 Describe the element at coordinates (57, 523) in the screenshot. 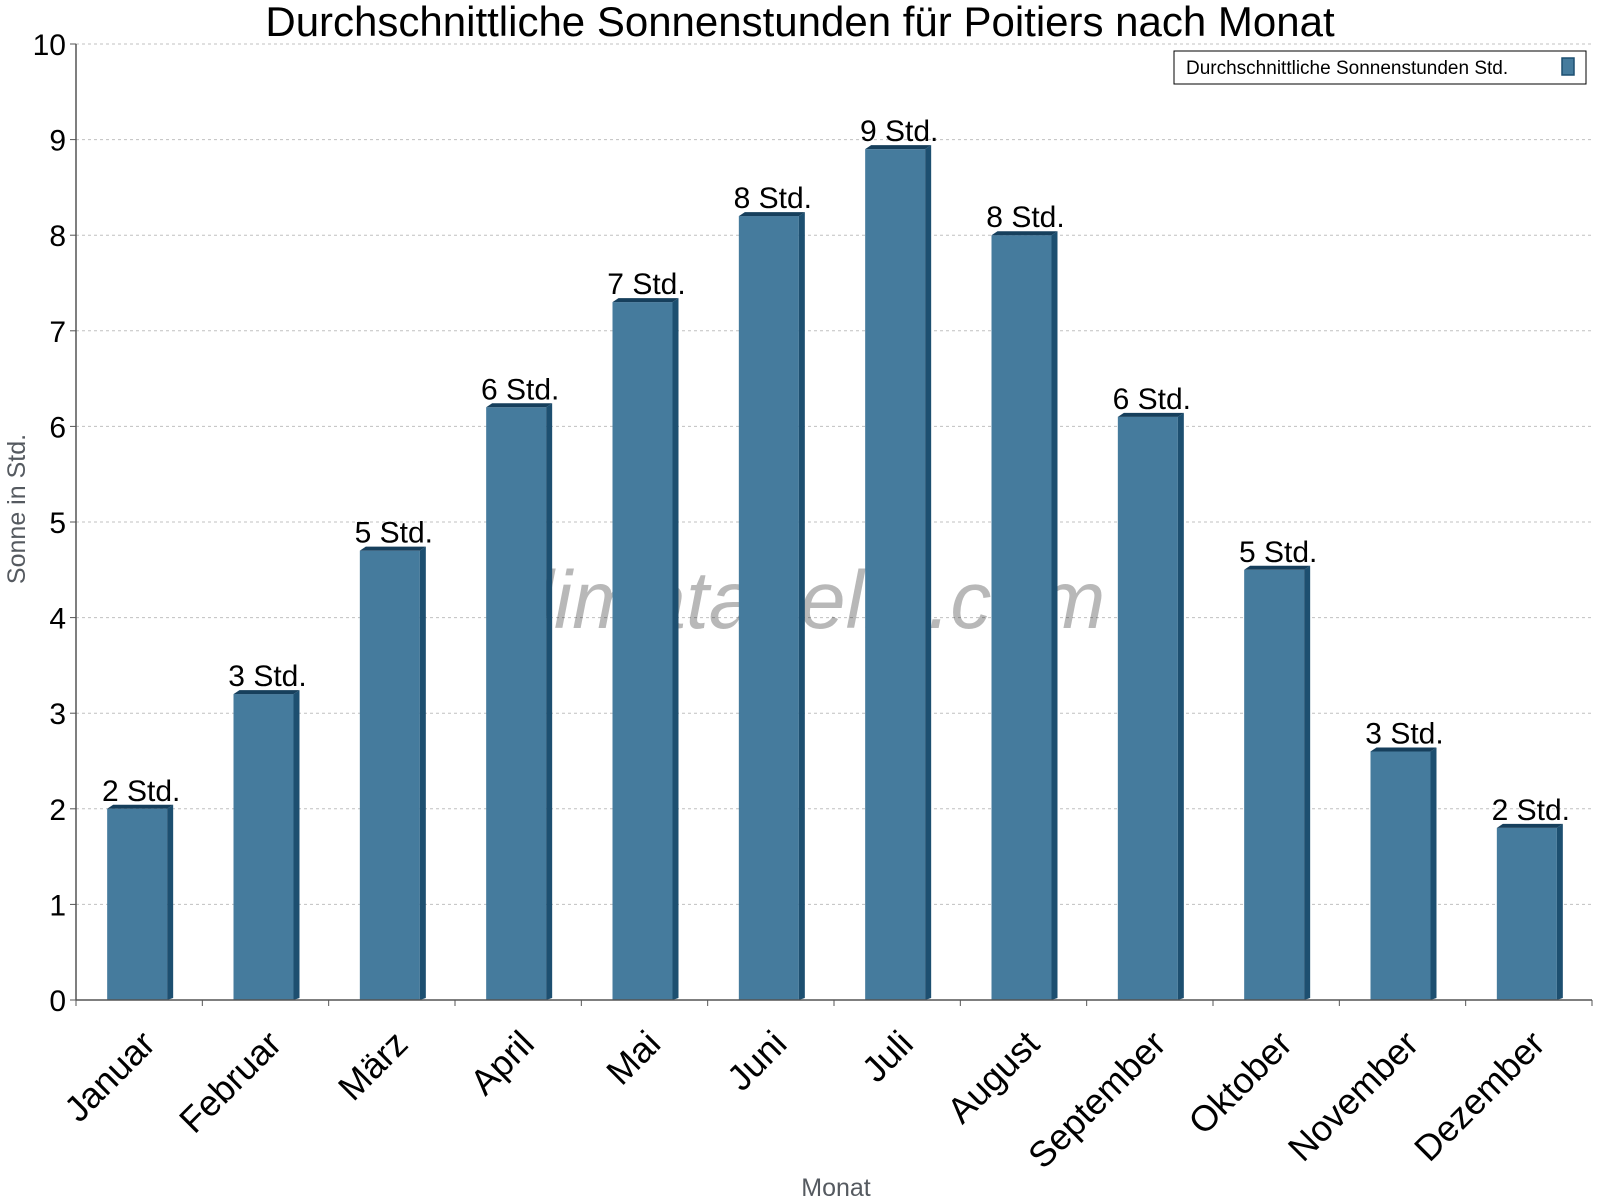

I see `y-tick-label: 5` at that location.